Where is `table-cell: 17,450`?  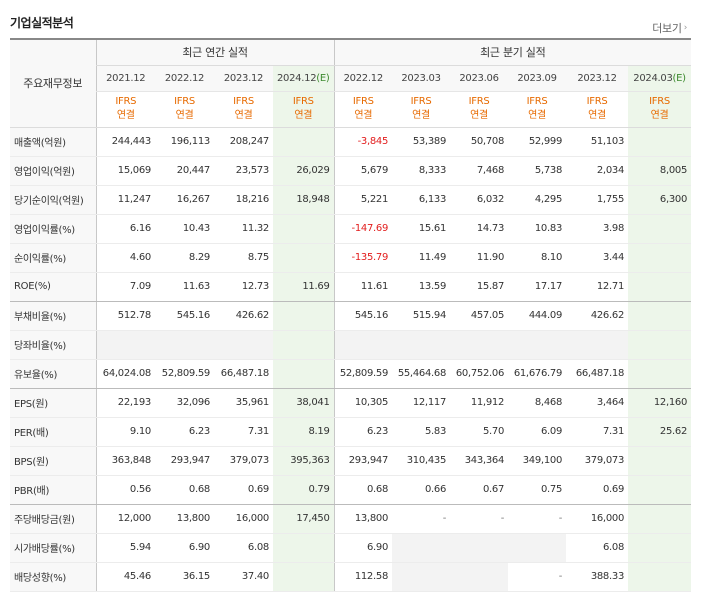 table-cell: 17,450 is located at coordinates (304, 519).